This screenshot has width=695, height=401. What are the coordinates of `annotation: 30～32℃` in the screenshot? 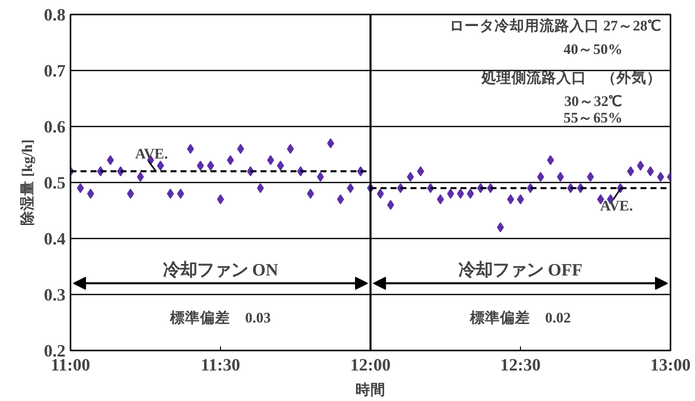 It's located at (593, 102).